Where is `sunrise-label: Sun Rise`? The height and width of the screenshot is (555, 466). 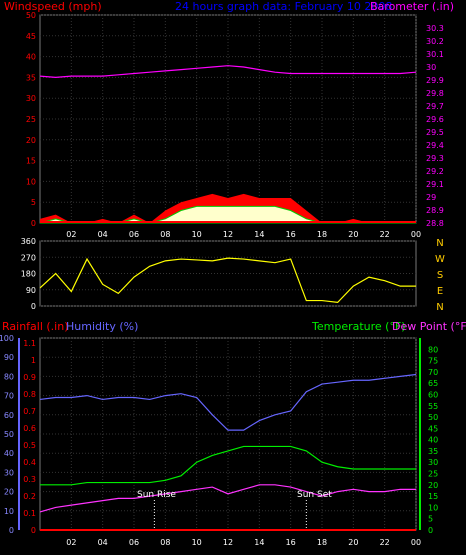 sunrise-label: Sun Rise is located at coordinates (156, 495).